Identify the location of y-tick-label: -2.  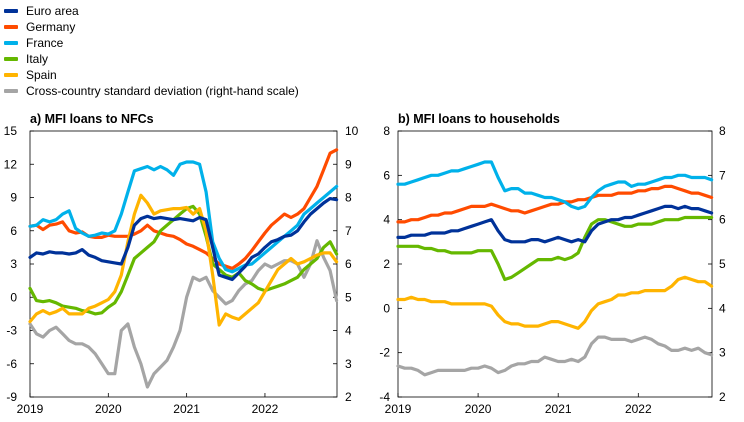
(384, 353).